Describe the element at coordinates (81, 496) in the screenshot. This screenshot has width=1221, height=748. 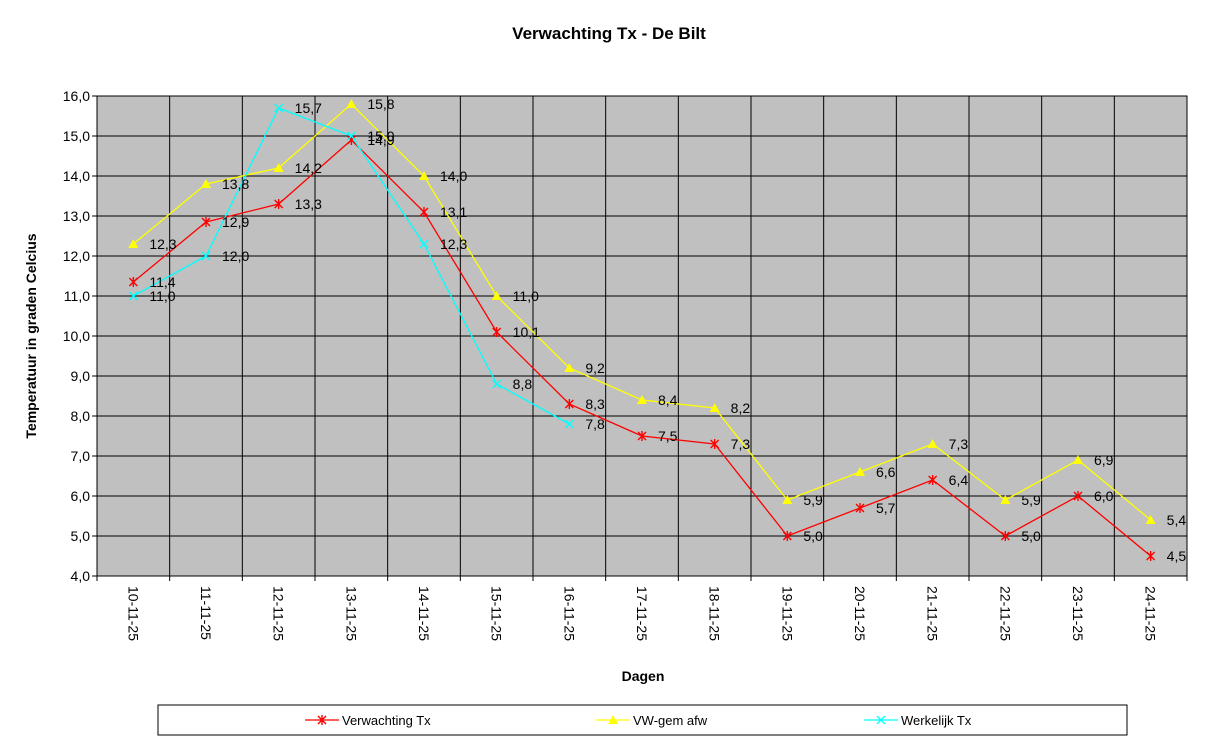
I see `y-tick-label: 6,0` at that location.